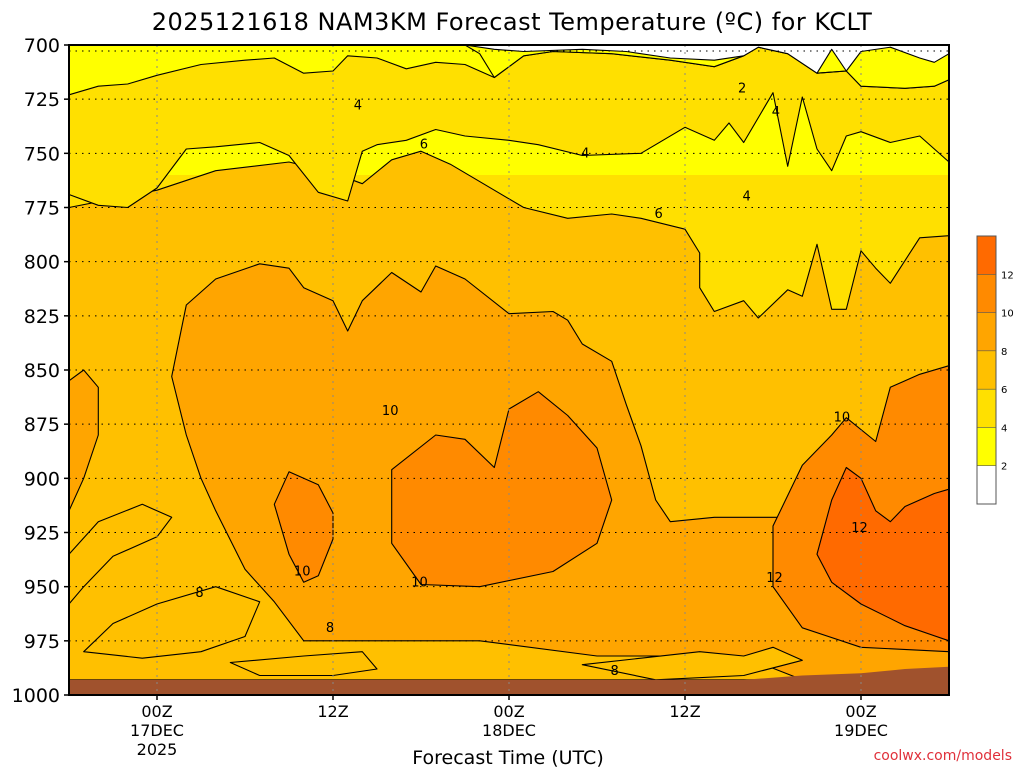 The height and width of the screenshot is (768, 1024). Describe the element at coordinates (42, 317) in the screenshot. I see `y-tick-label: 825` at that location.